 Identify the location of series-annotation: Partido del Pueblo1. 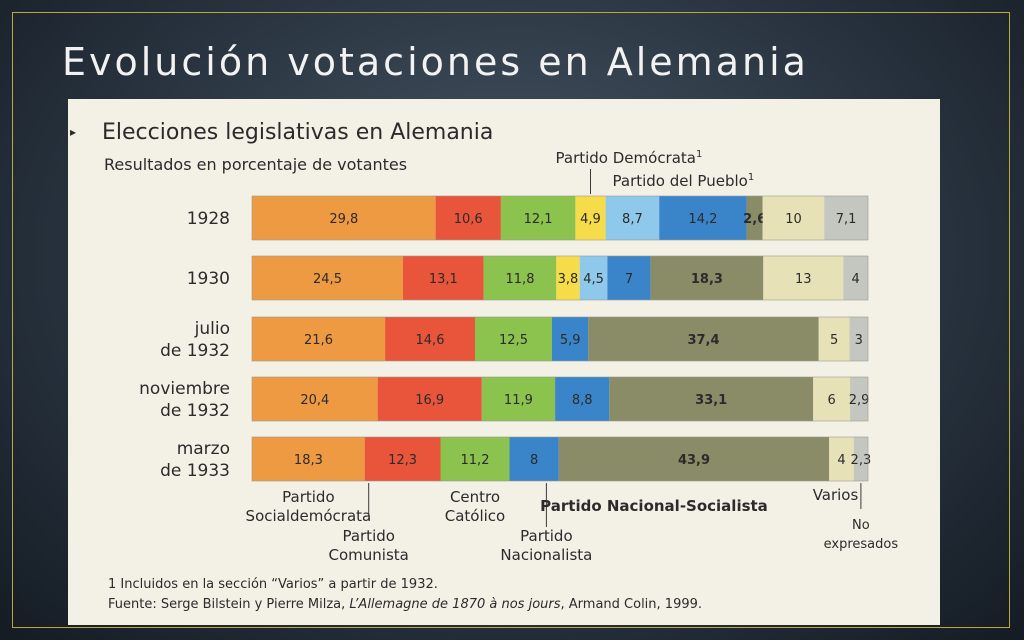
(684, 181).